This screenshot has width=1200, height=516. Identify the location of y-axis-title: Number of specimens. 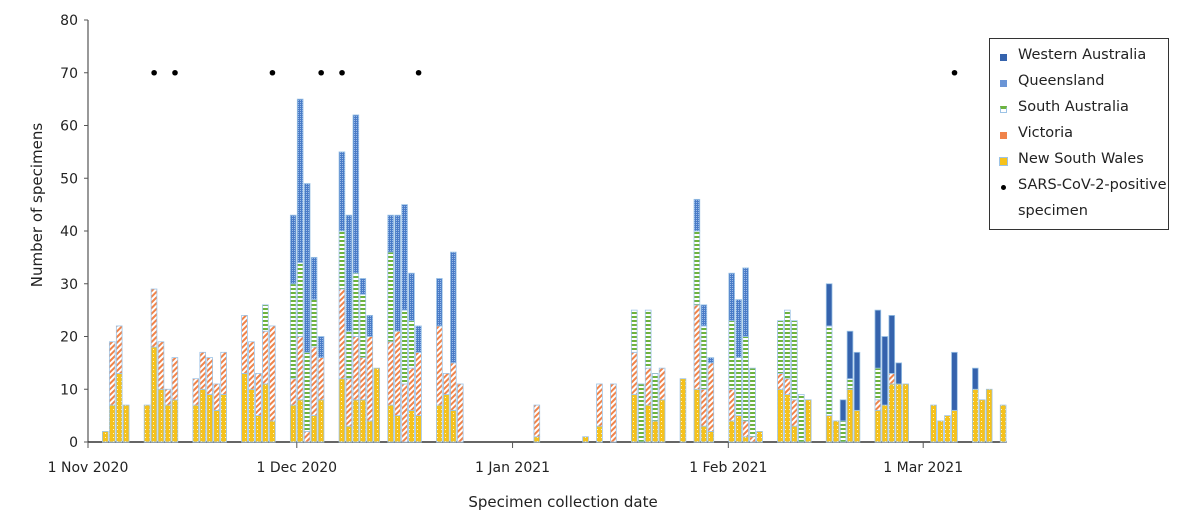
(37, 205).